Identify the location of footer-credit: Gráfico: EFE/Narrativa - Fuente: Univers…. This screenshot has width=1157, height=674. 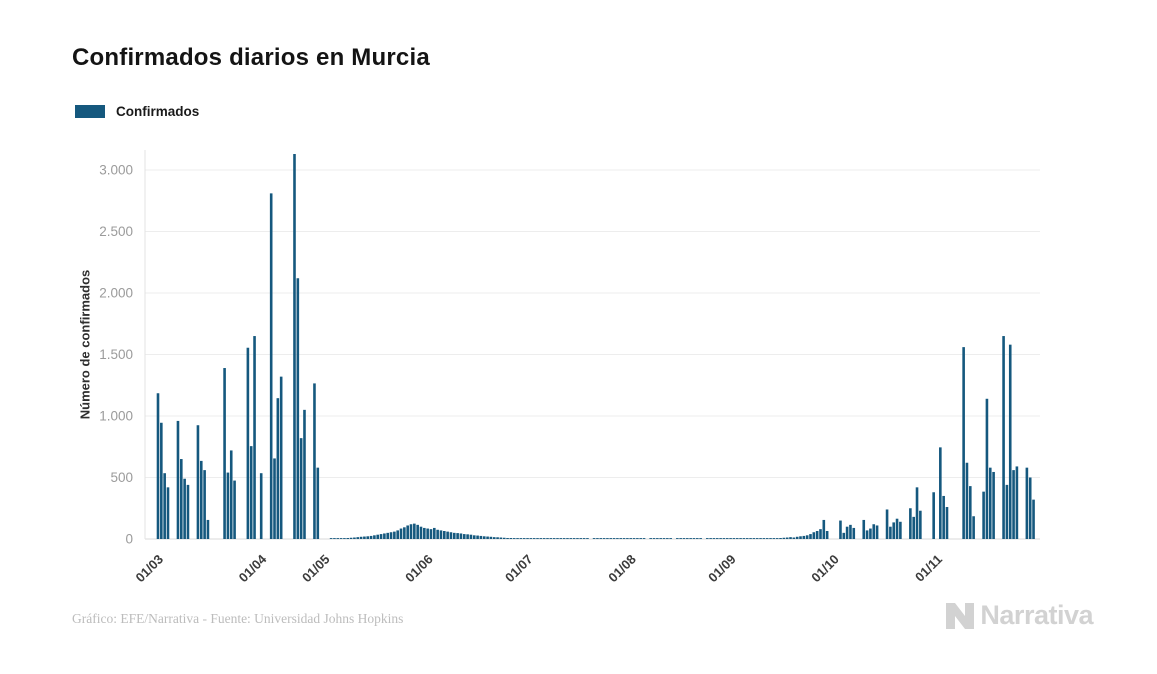
(238, 618).